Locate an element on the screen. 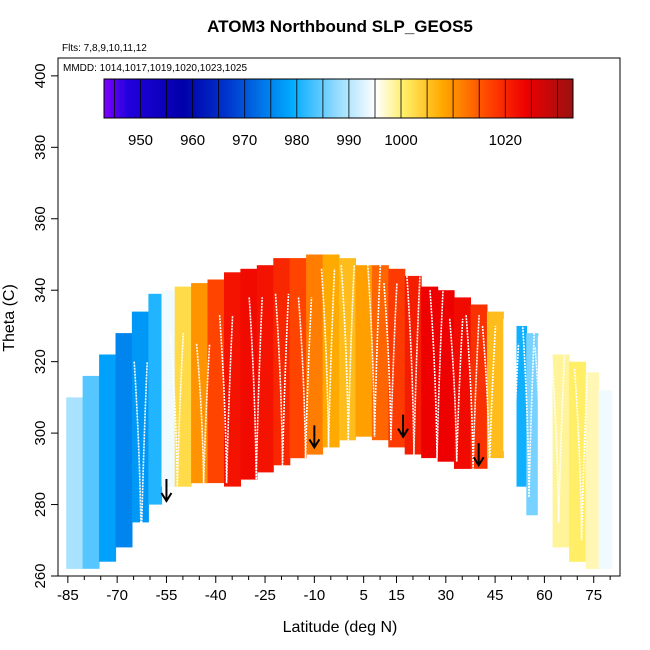 The width and height of the screenshot is (650, 650). flights-note: Flts: 7,8,9,10,11,12 is located at coordinates (104, 48).